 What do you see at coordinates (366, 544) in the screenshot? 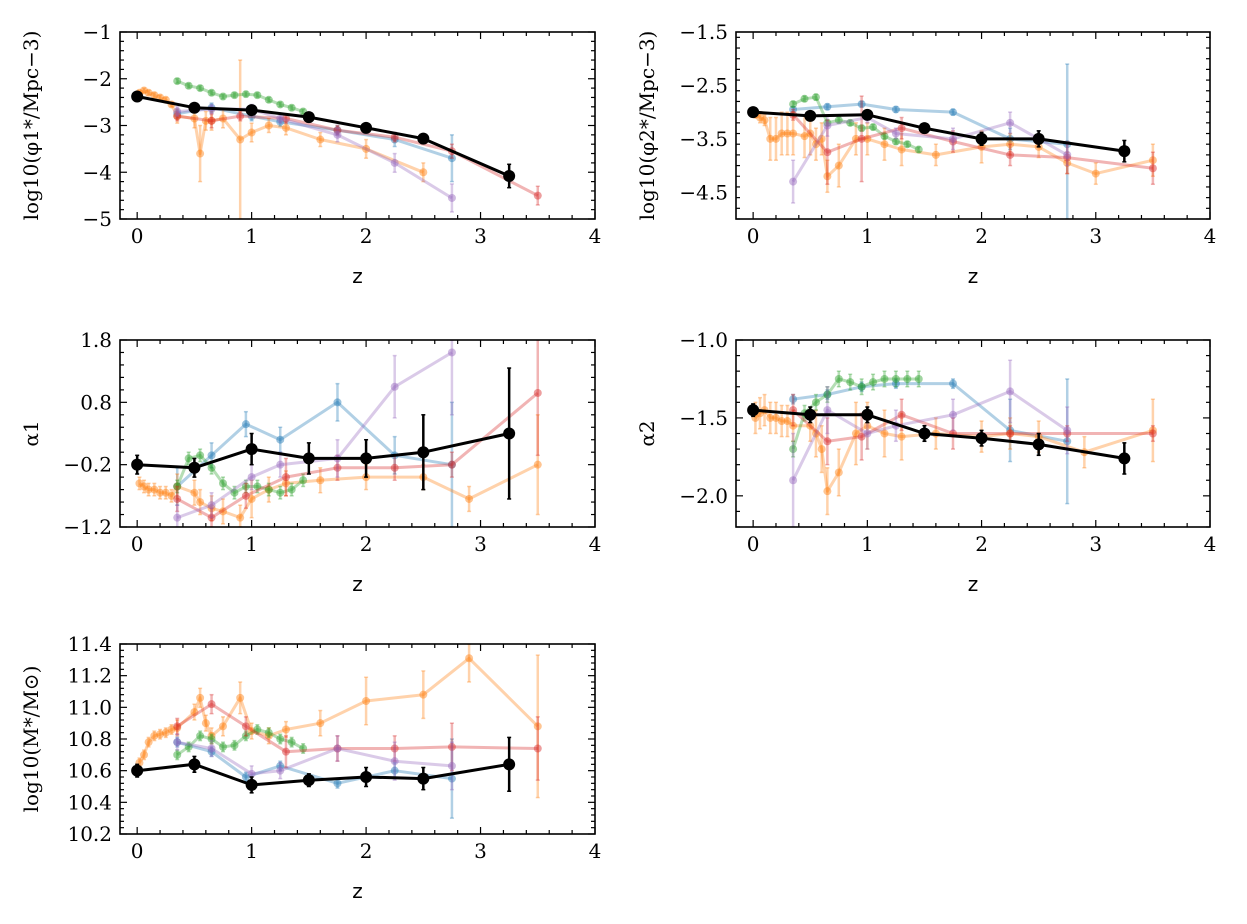
I see `x-tick-label: 2` at bounding box center [366, 544].